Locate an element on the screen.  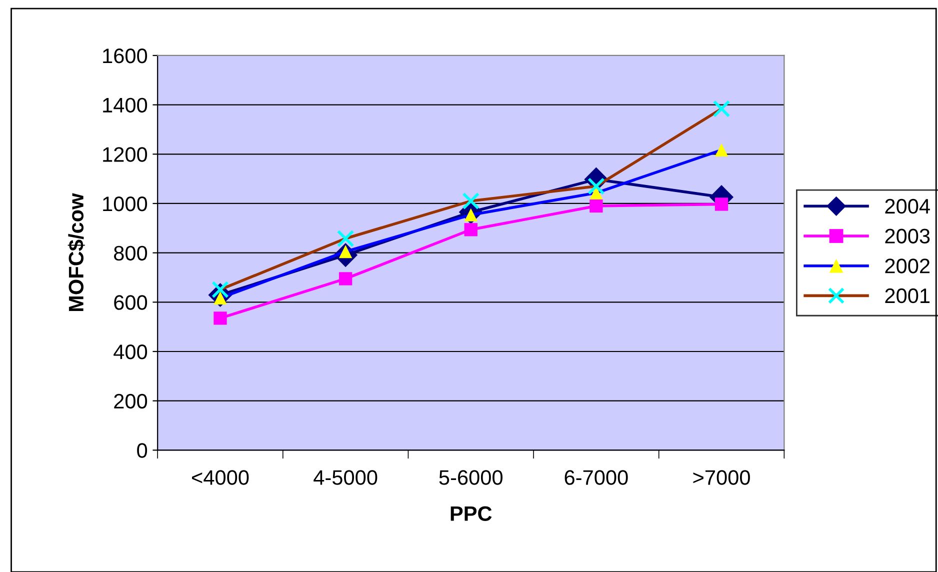
legend-label: 2003 is located at coordinates (907, 236).